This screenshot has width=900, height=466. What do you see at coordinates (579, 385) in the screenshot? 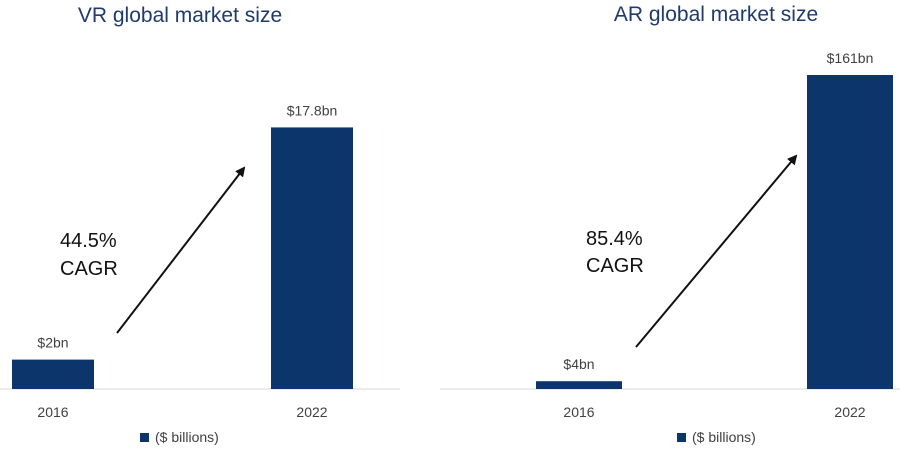
I see `ar-bar-2016` at bounding box center [579, 385].